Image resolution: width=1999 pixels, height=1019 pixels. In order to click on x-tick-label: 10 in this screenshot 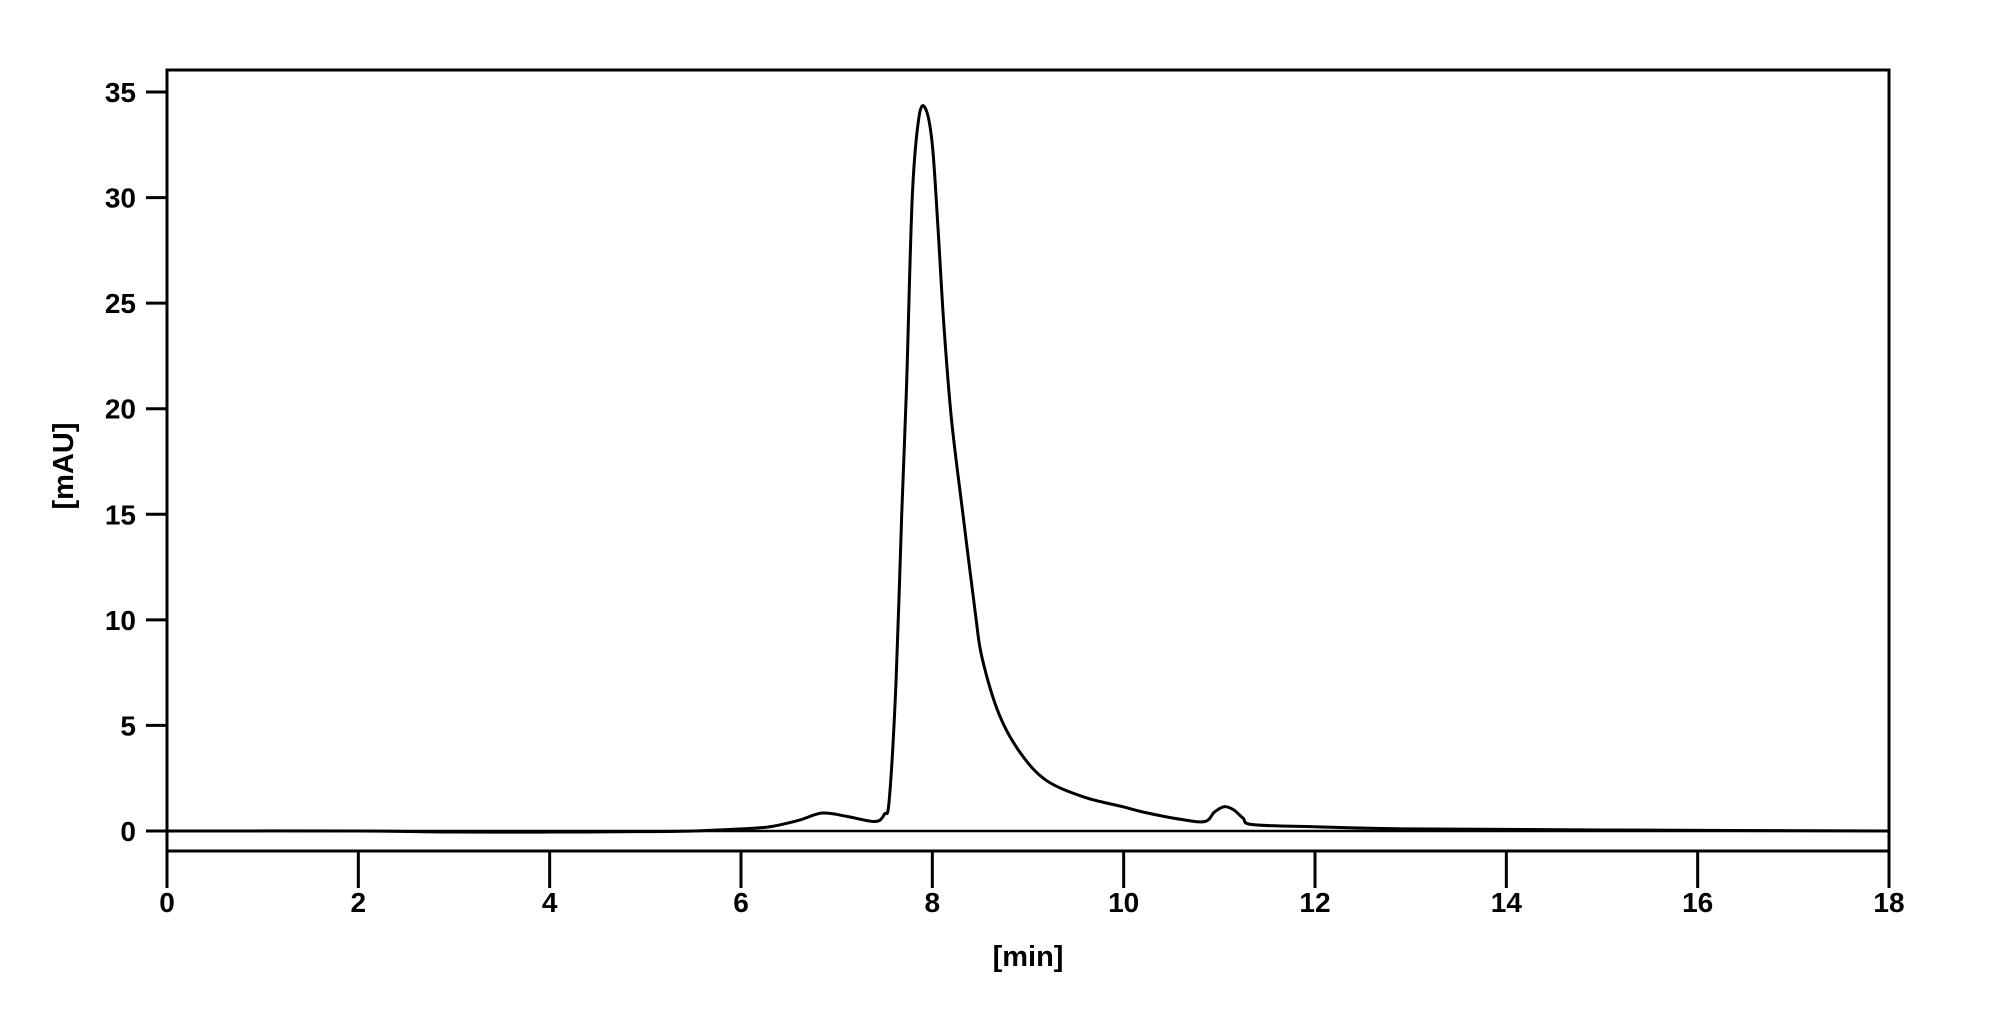, I will do `click(1123, 902)`.